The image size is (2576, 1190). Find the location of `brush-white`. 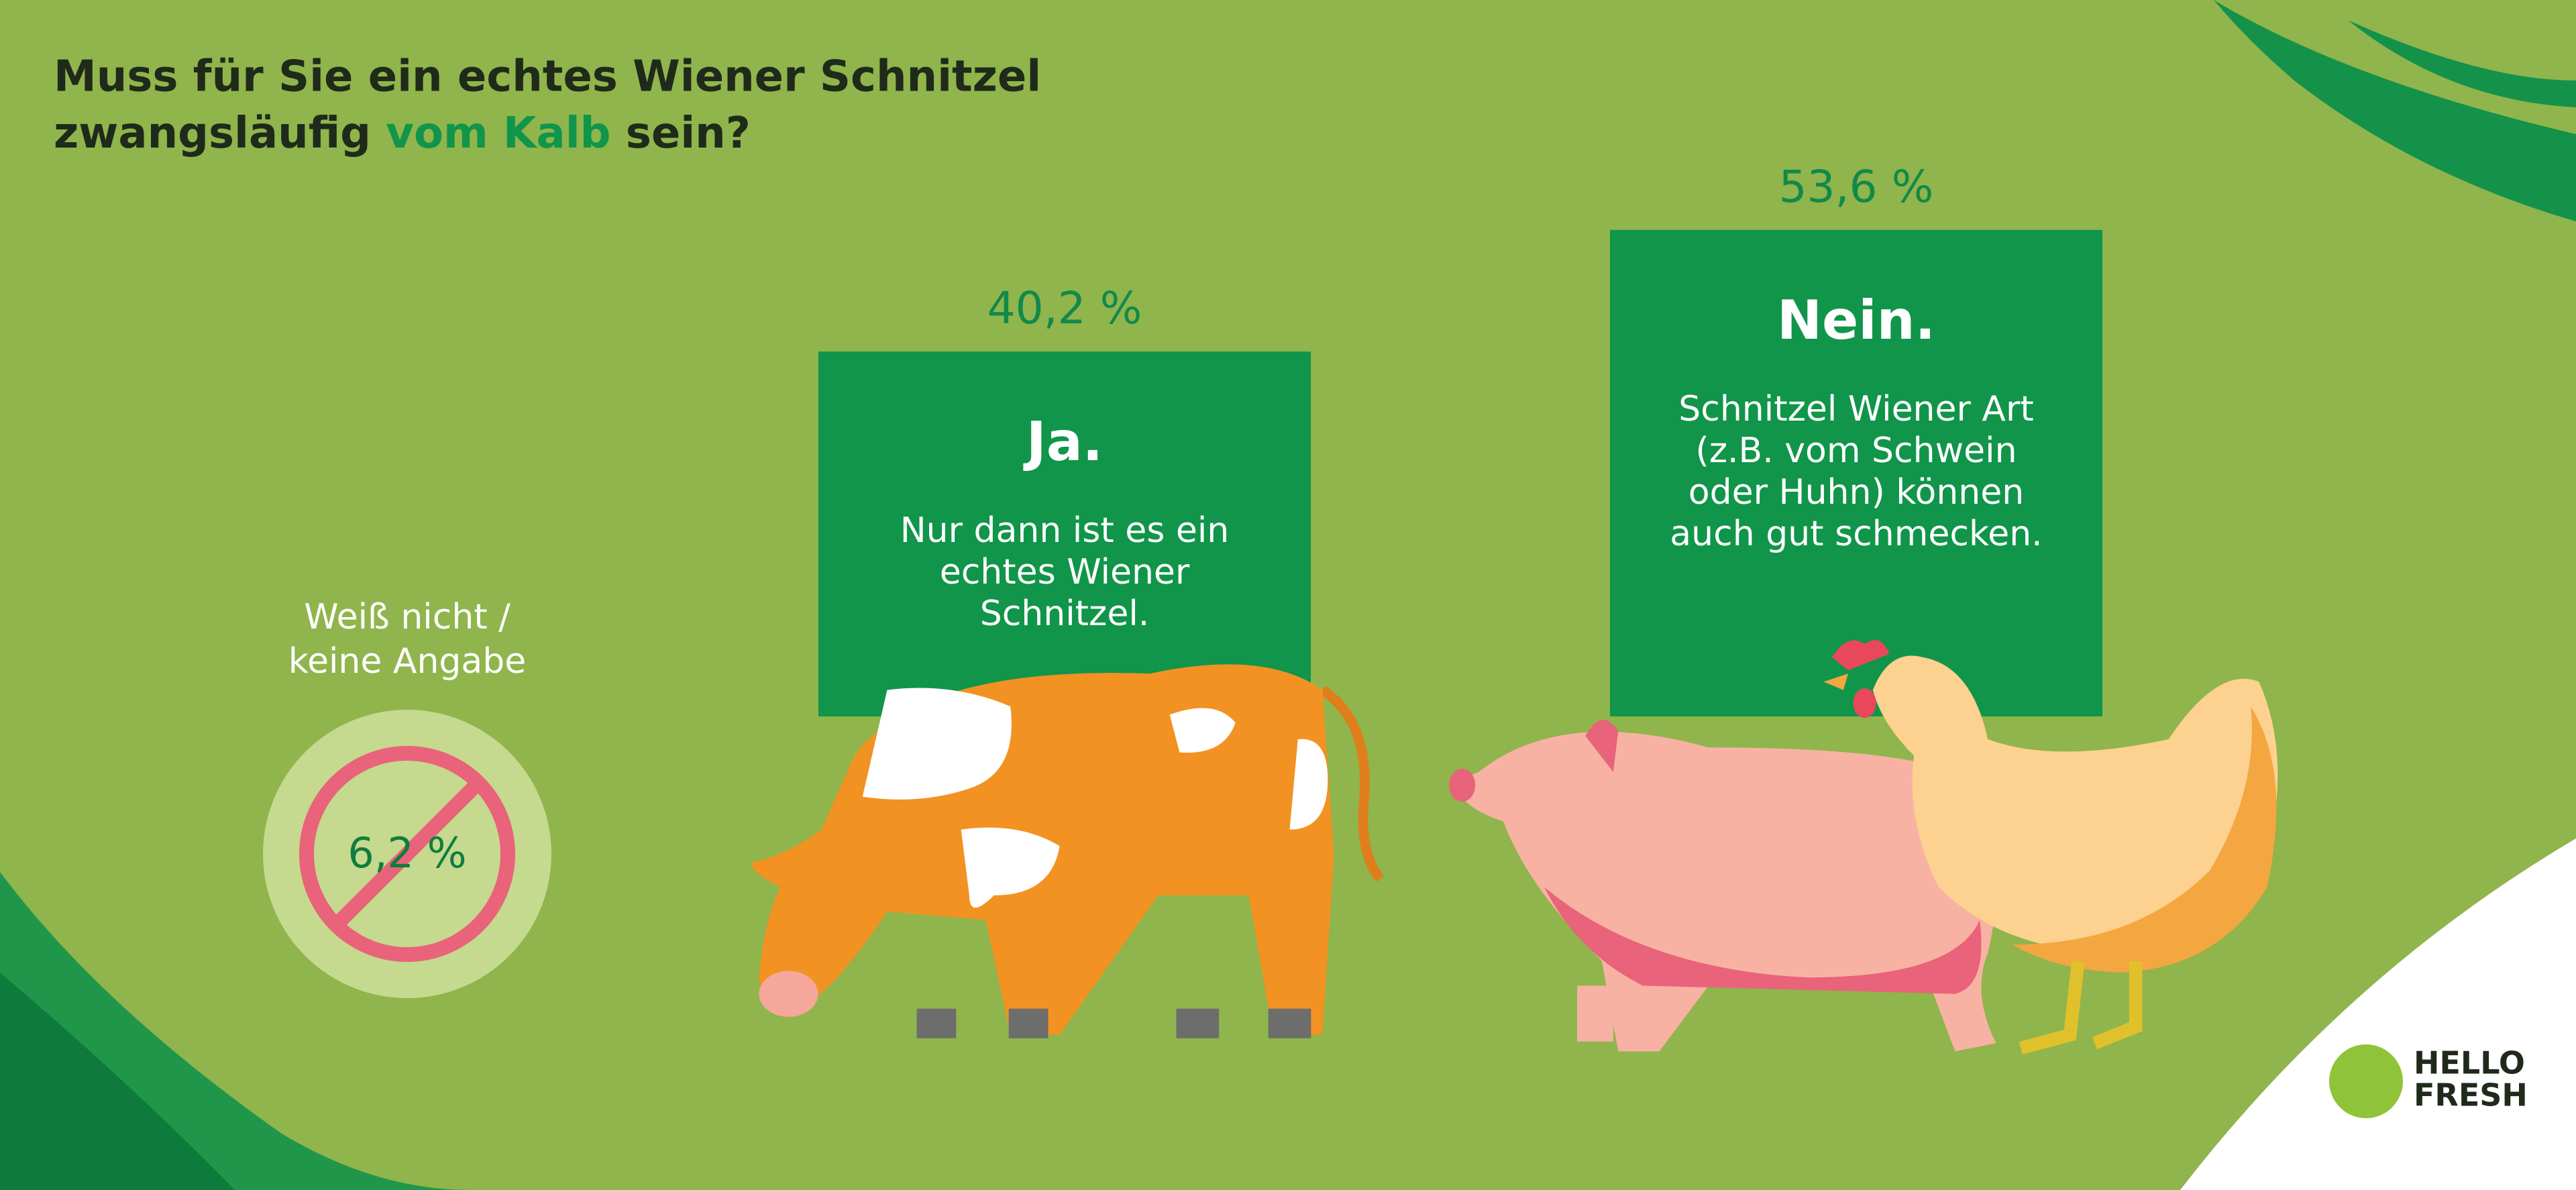

brush-white is located at coordinates (2378, 1014).